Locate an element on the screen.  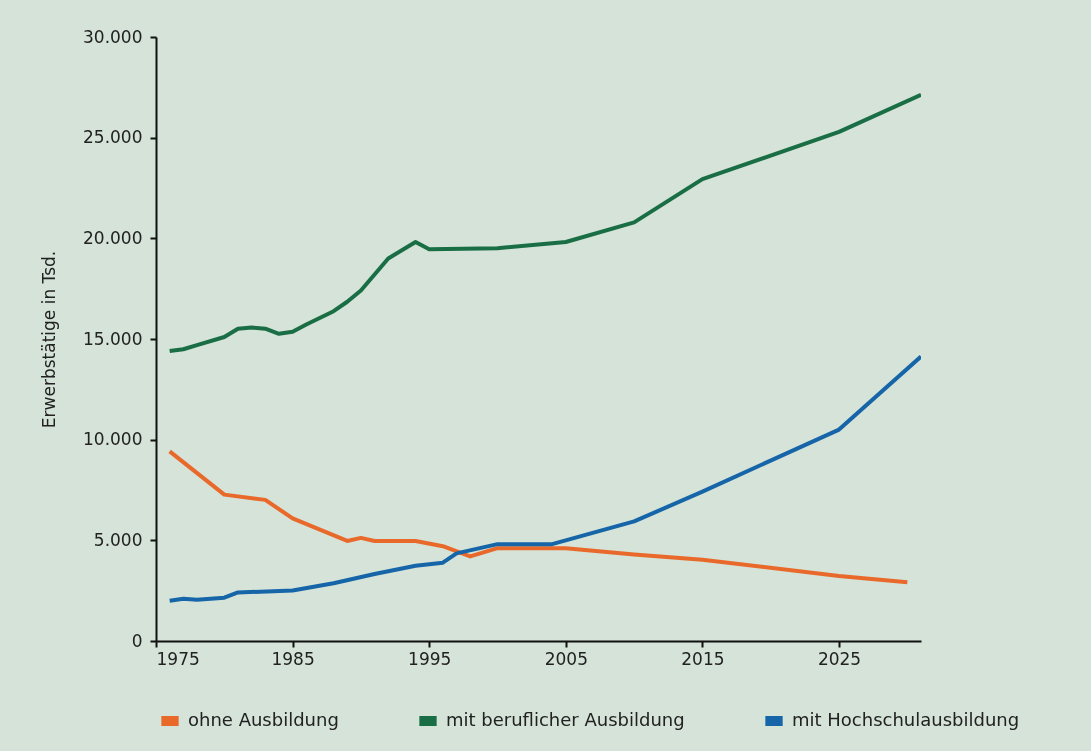
x-tick-label: 2005 is located at coordinates (566, 658).